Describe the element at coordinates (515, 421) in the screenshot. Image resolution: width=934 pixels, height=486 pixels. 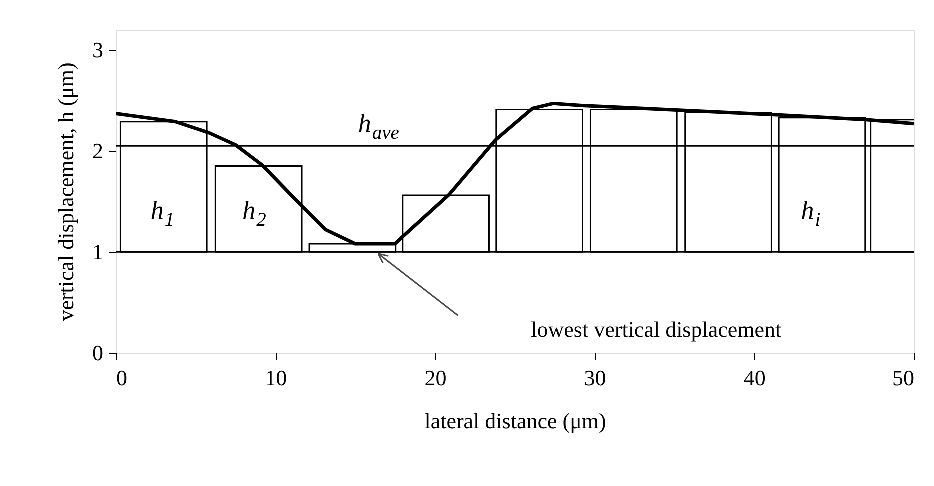
I see `x-axis-title: lateral distance (μm)` at that location.